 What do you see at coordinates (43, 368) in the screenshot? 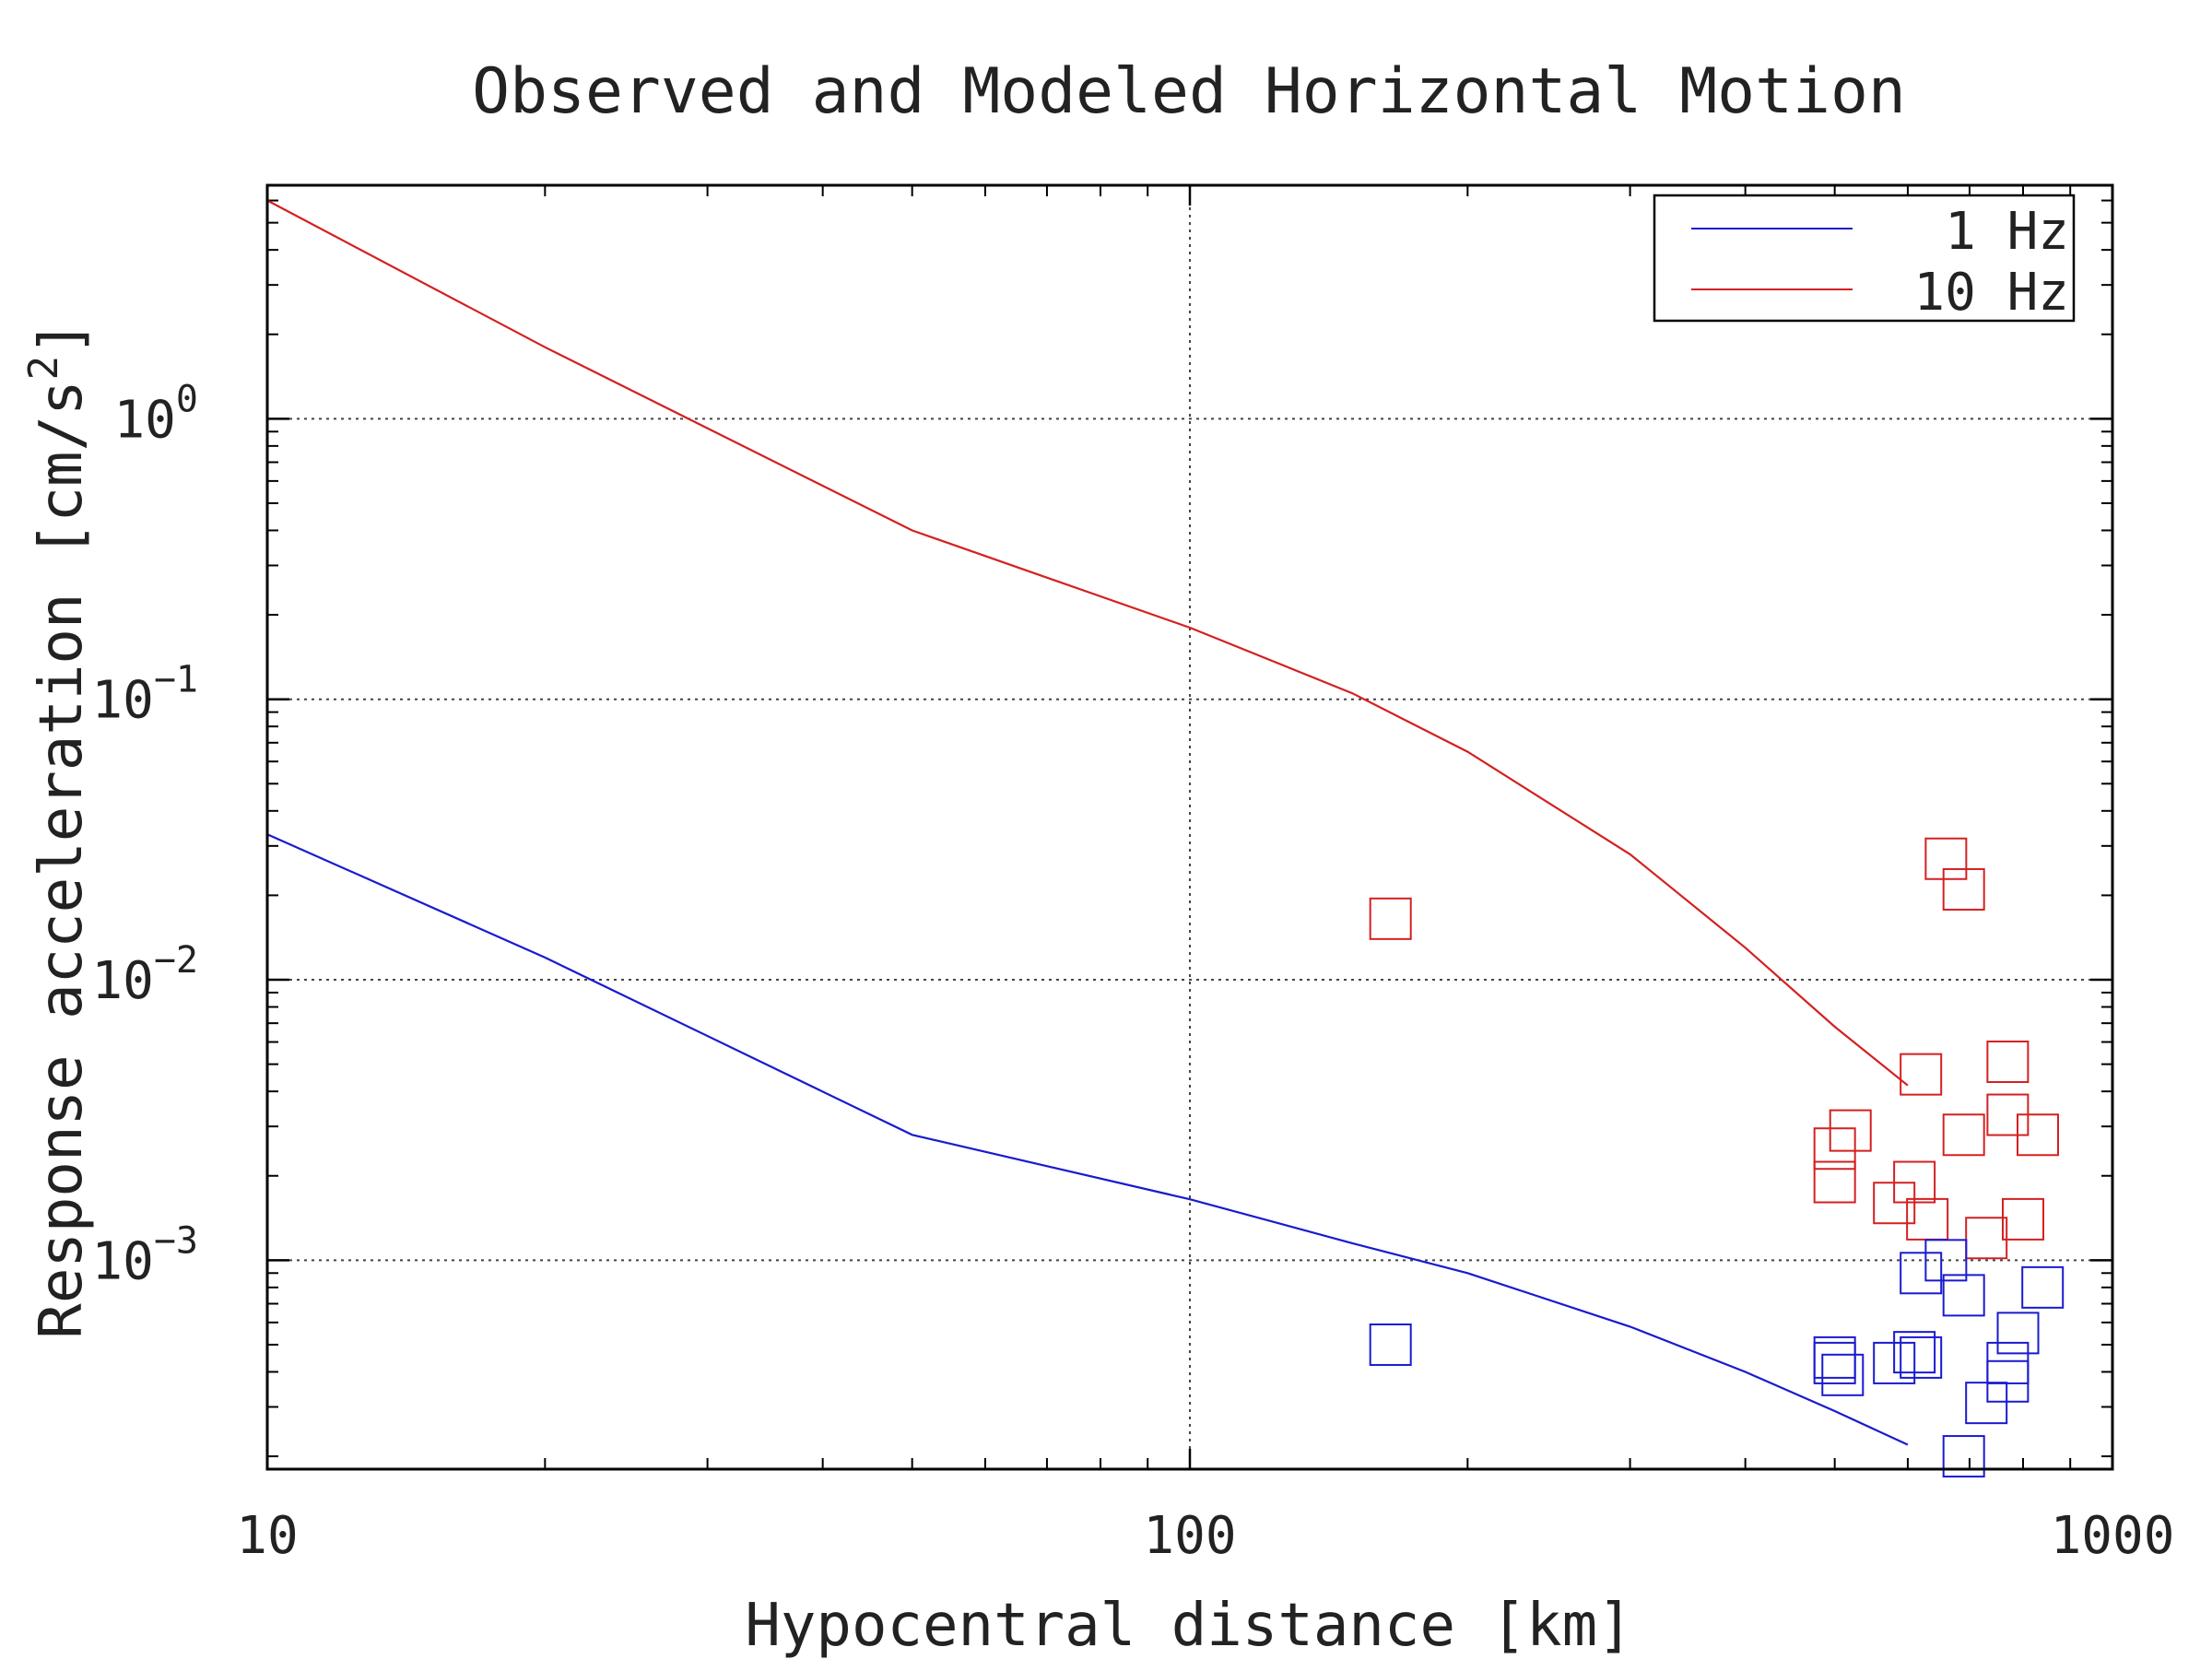
I see `y-axis-label-exponent: 2` at bounding box center [43, 368].